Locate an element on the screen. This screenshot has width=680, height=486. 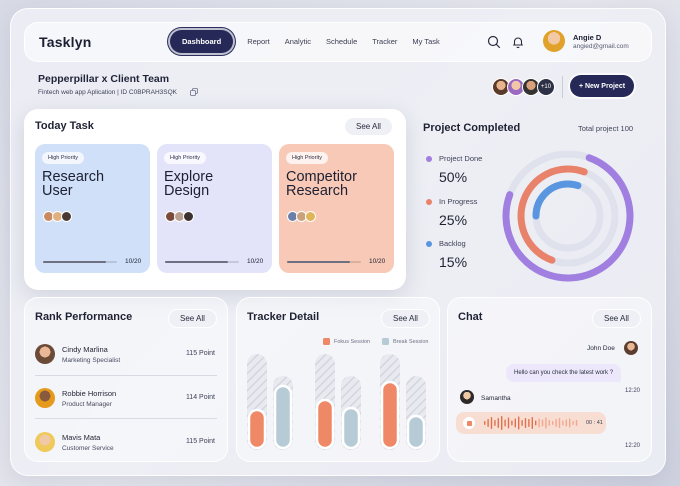
legend-swatch is located at coordinates (326, 341).